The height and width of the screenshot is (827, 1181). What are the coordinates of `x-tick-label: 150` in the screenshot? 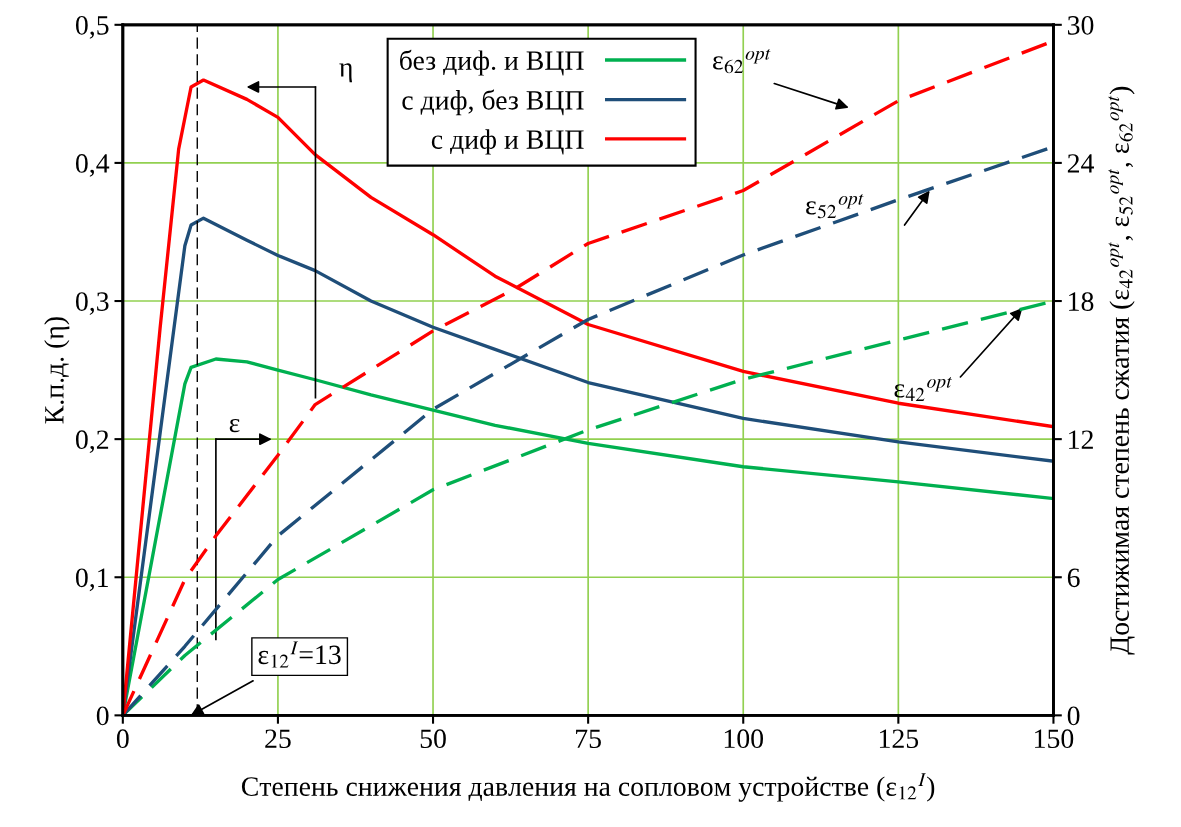 It's located at (1054, 739).